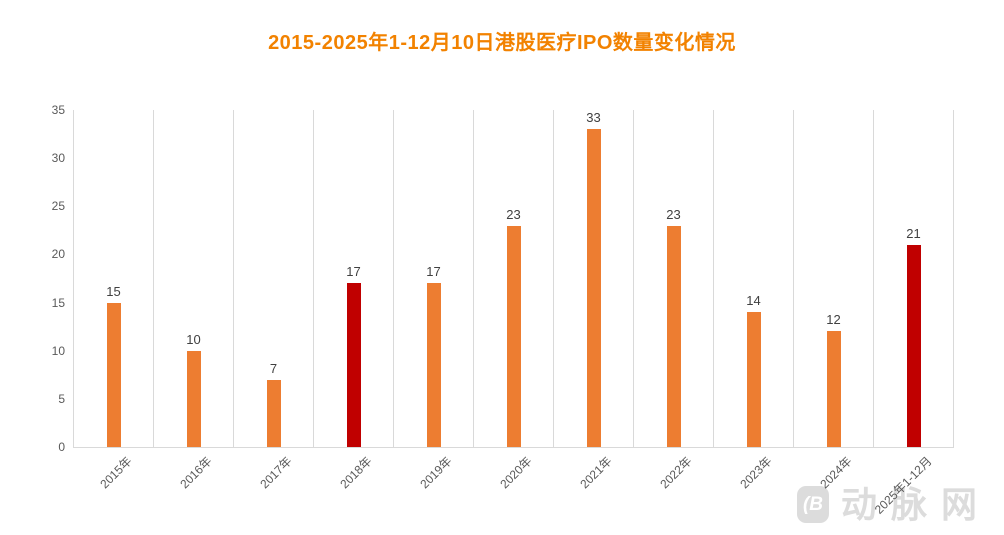 The width and height of the screenshot is (1004, 535). What do you see at coordinates (116, 473) in the screenshot?
I see `x-axis-tick-label: 2015年` at bounding box center [116, 473].